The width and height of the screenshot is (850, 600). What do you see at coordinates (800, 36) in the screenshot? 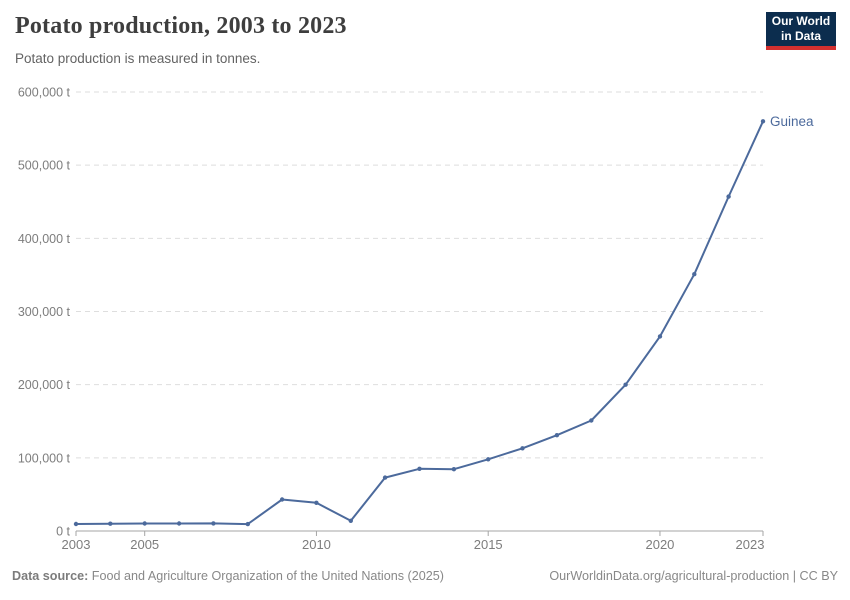
I see `owid-logo-line2: in Data` at bounding box center [800, 36].